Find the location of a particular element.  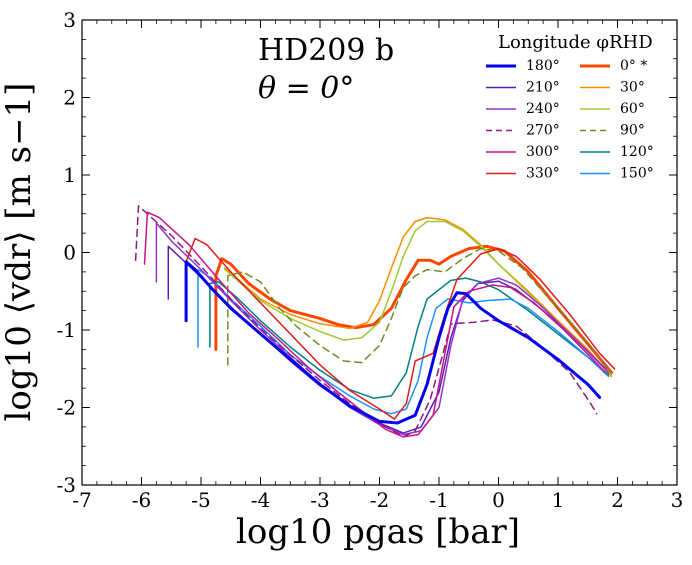

x-tick-labels: -7 -6 -5 -4 -3 -2 -1 0 1 2 3 is located at coordinates (377, 500).